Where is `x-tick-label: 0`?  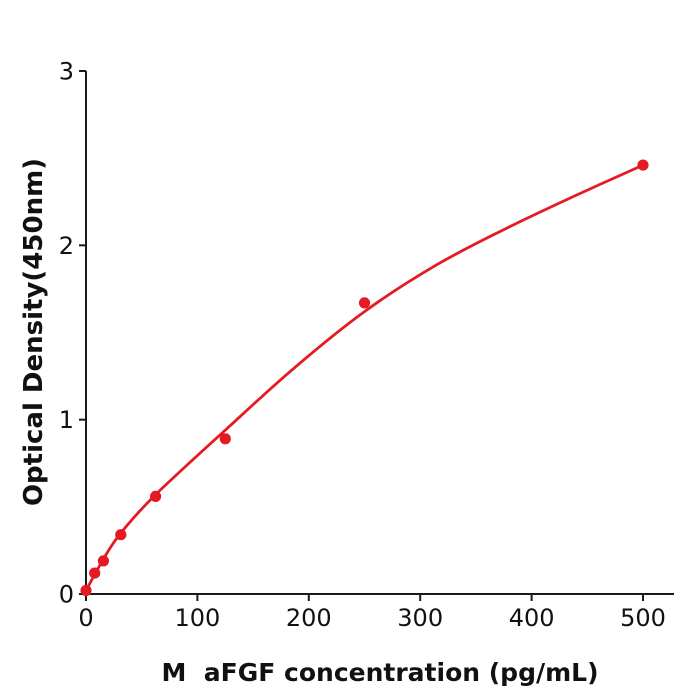 x-tick-label: 0 is located at coordinates (85, 618).